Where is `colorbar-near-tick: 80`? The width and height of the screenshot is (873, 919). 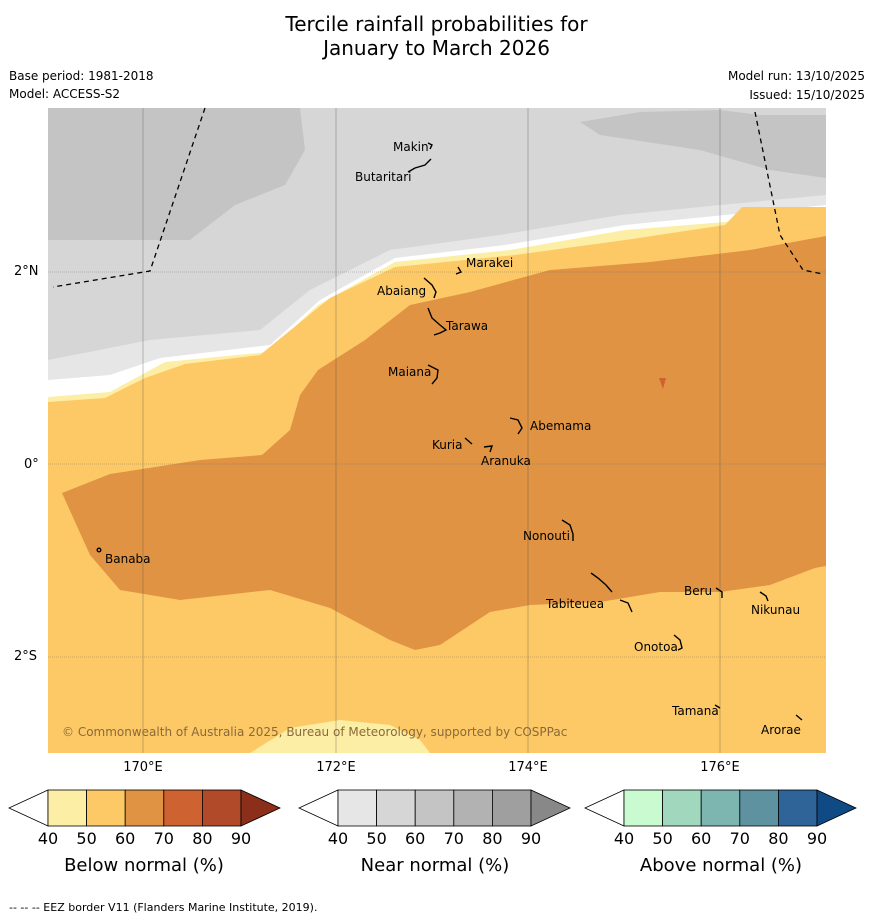
colorbar-near-tick: 80 is located at coordinates (492, 838).